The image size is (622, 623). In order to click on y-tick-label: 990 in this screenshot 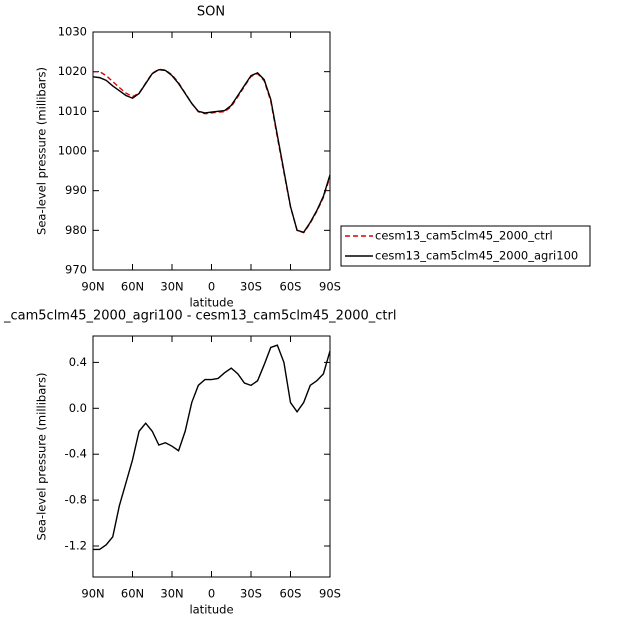, I will do `click(76, 190)`.